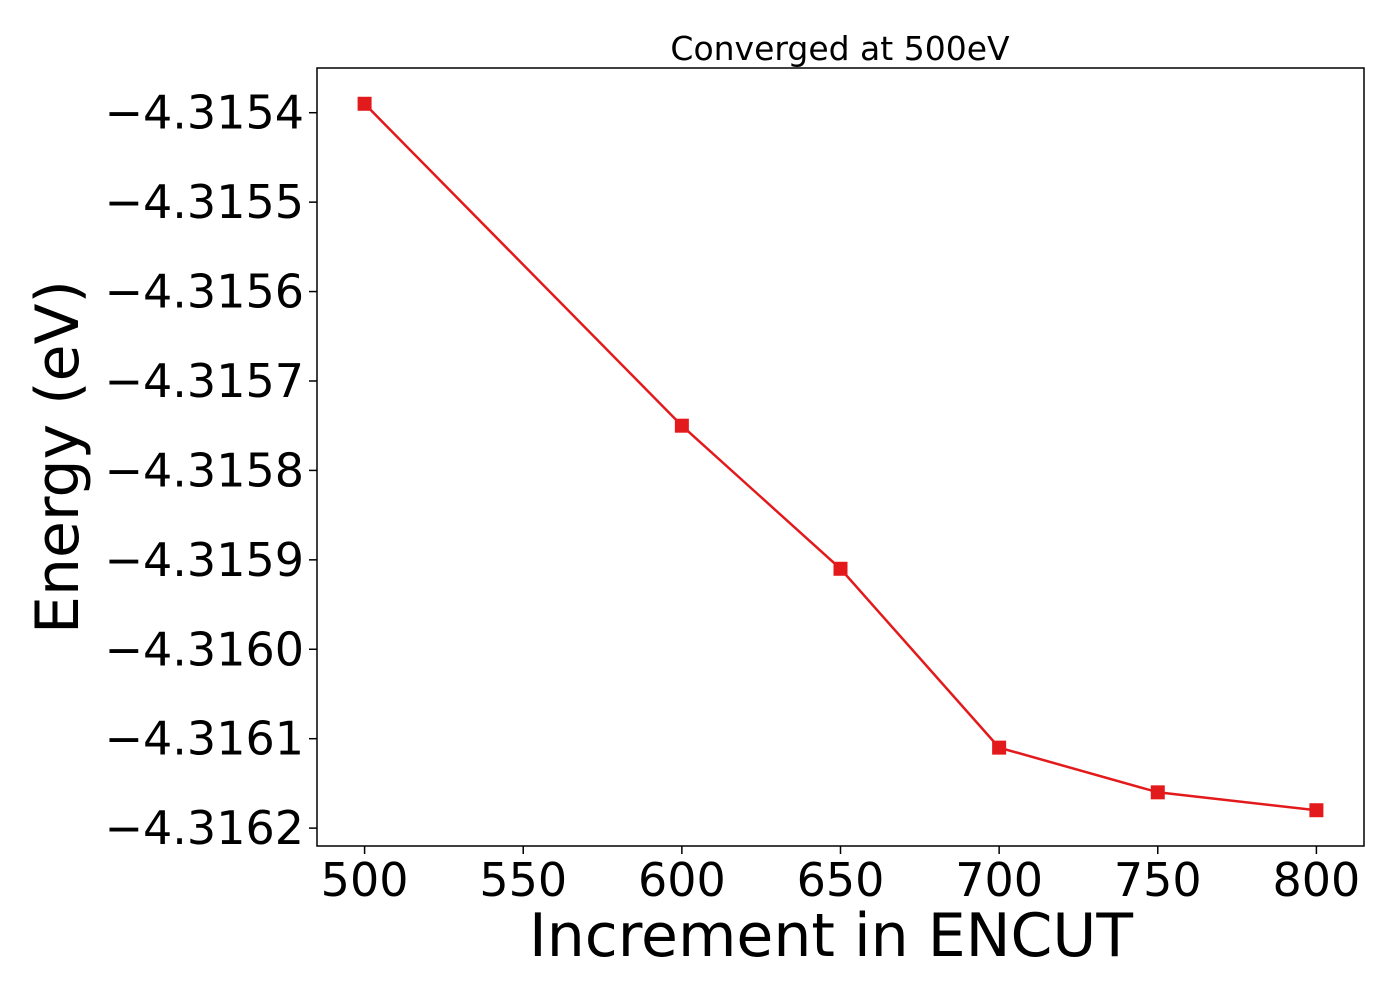  I want to click on x-axis-label: Increment in ENCUT, so click(831, 936).